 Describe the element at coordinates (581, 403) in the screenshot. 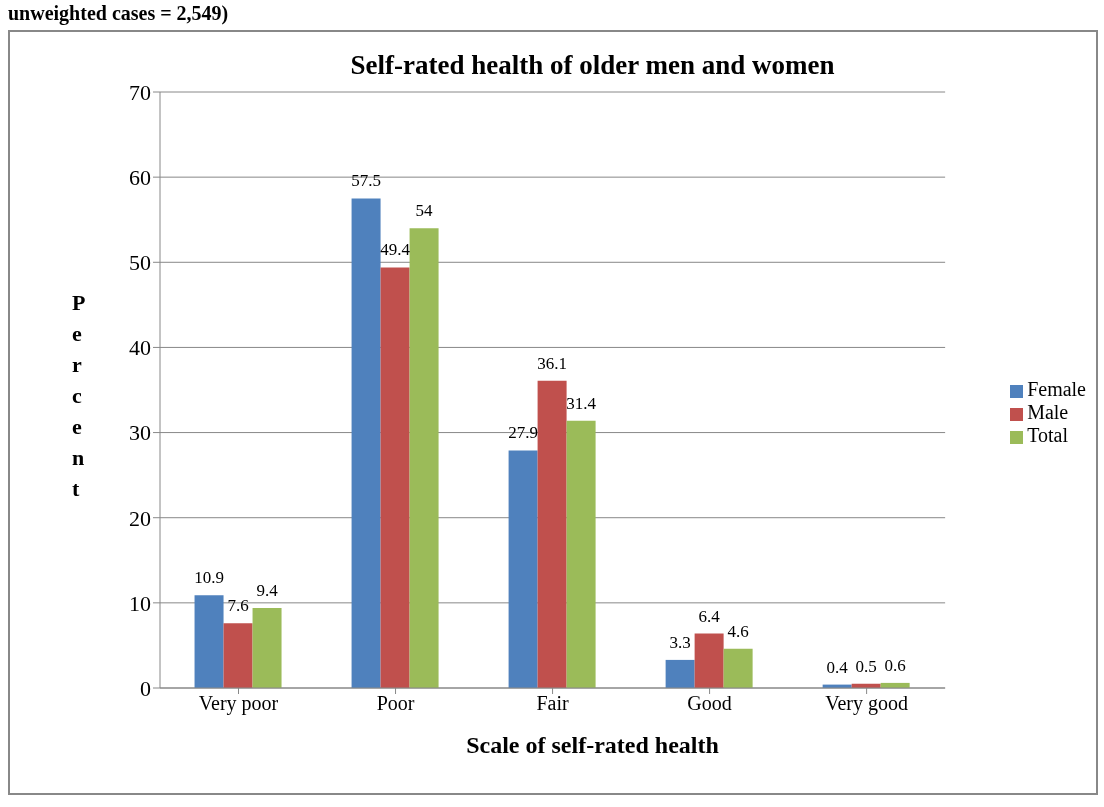

I see `data-label: 31.4` at that location.